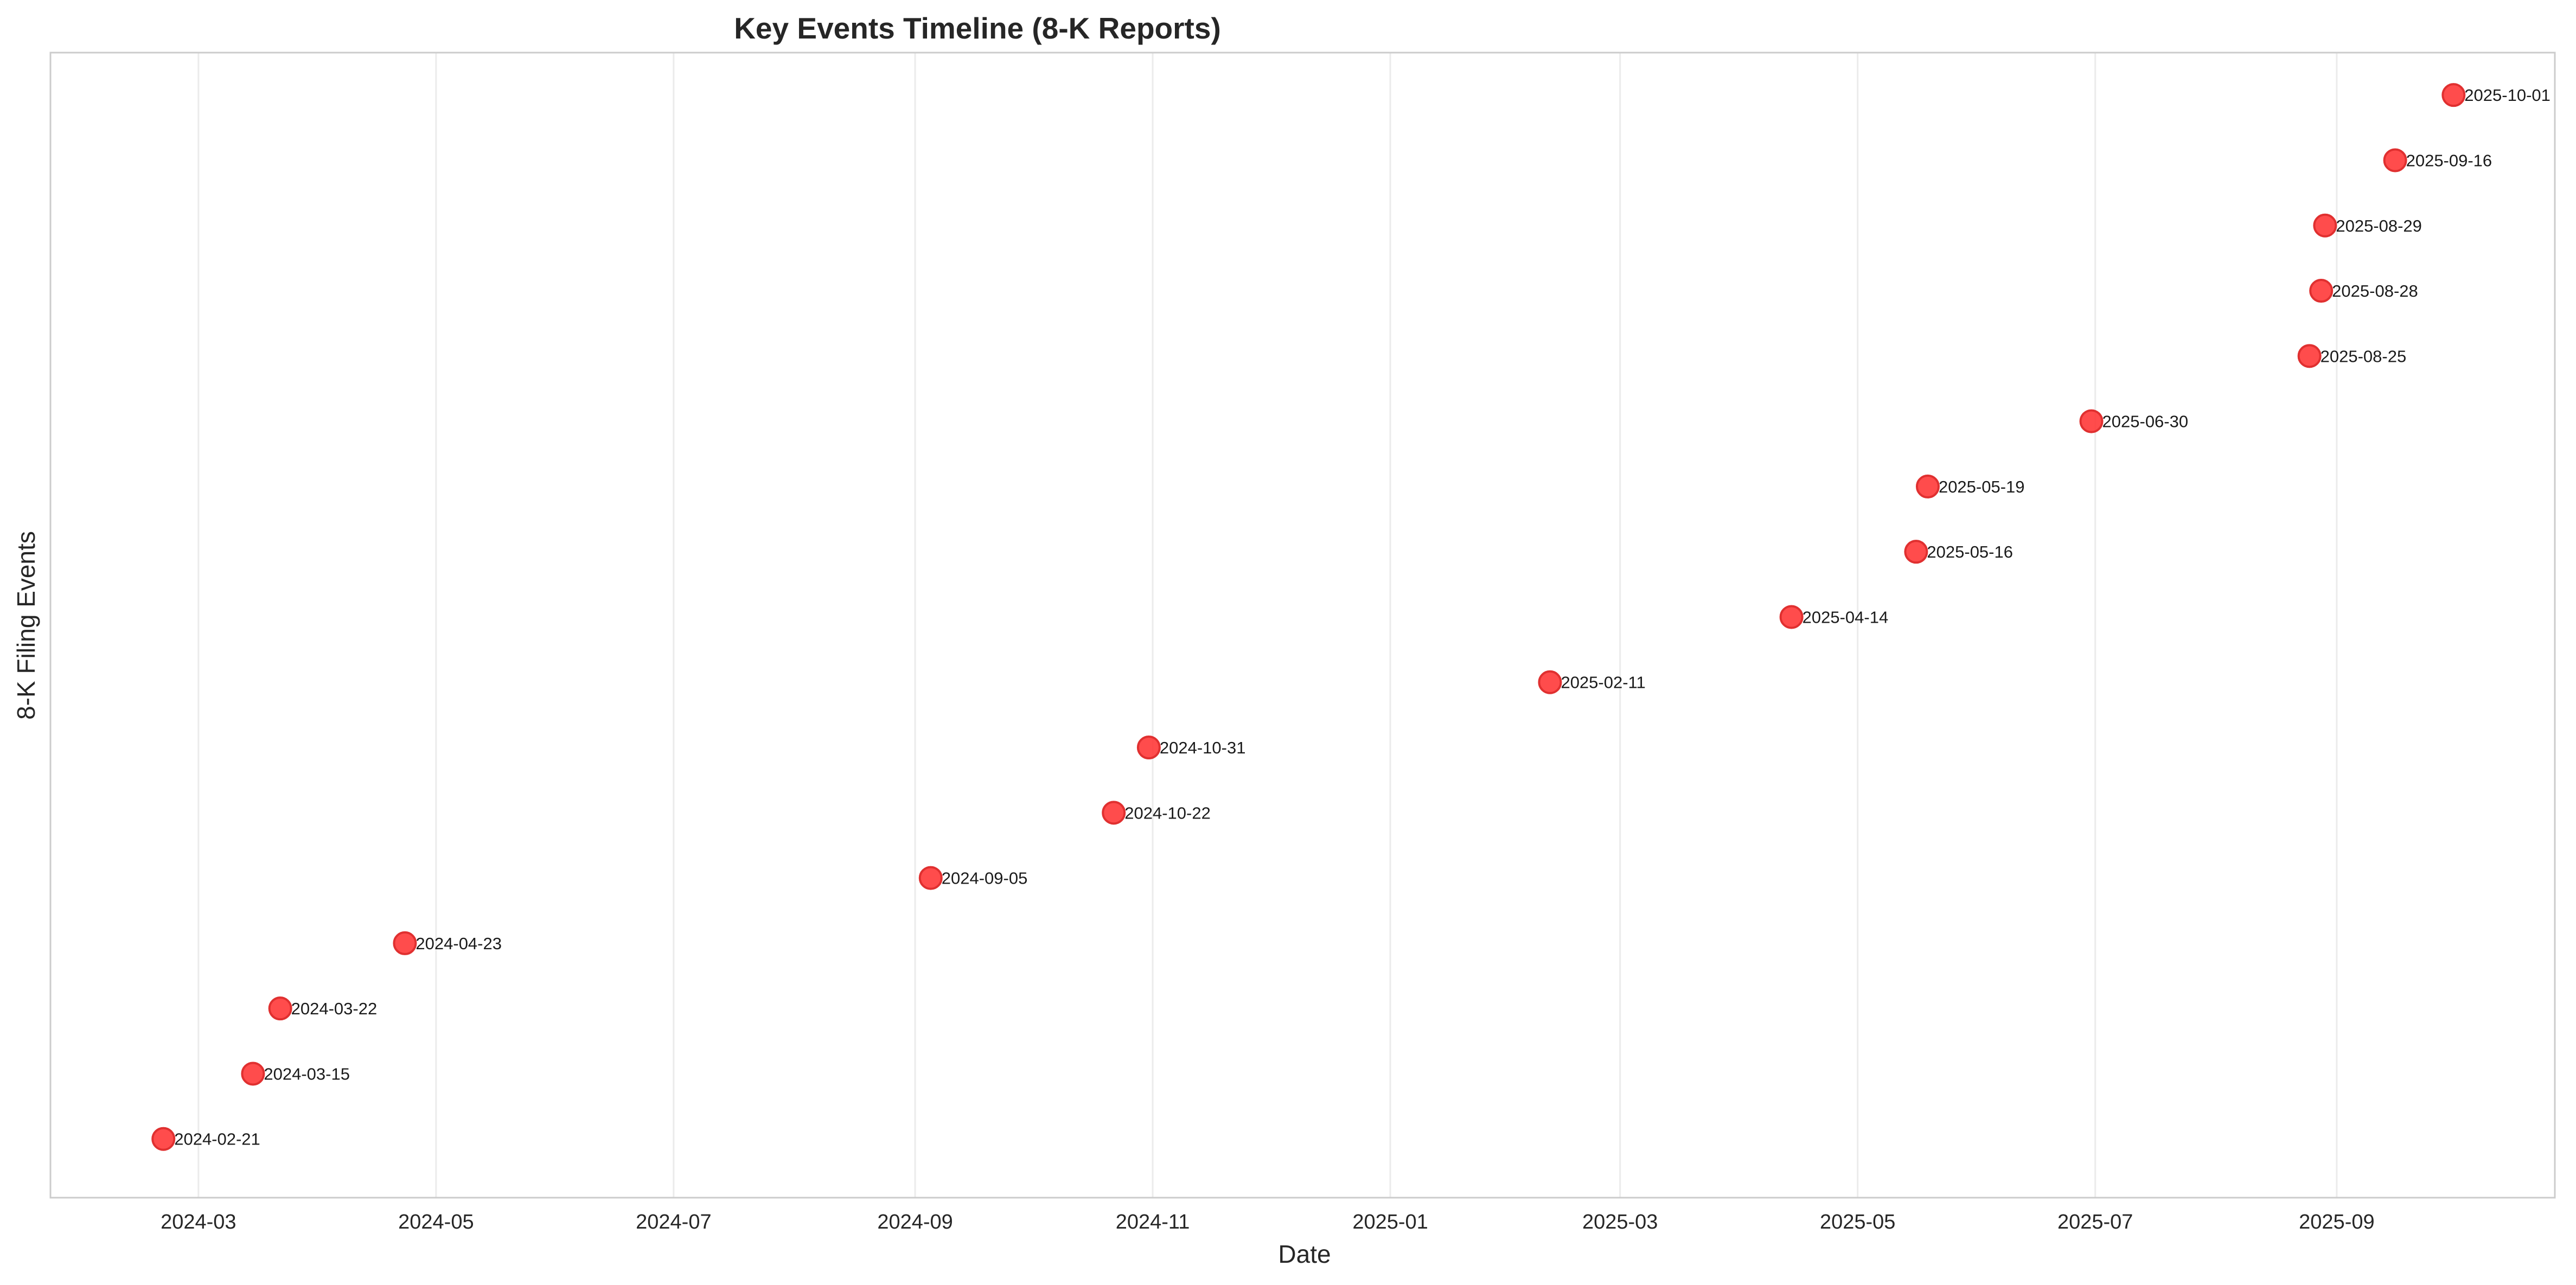  What do you see at coordinates (1390, 1222) in the screenshot?
I see `x-tick-label: 2025-01` at bounding box center [1390, 1222].